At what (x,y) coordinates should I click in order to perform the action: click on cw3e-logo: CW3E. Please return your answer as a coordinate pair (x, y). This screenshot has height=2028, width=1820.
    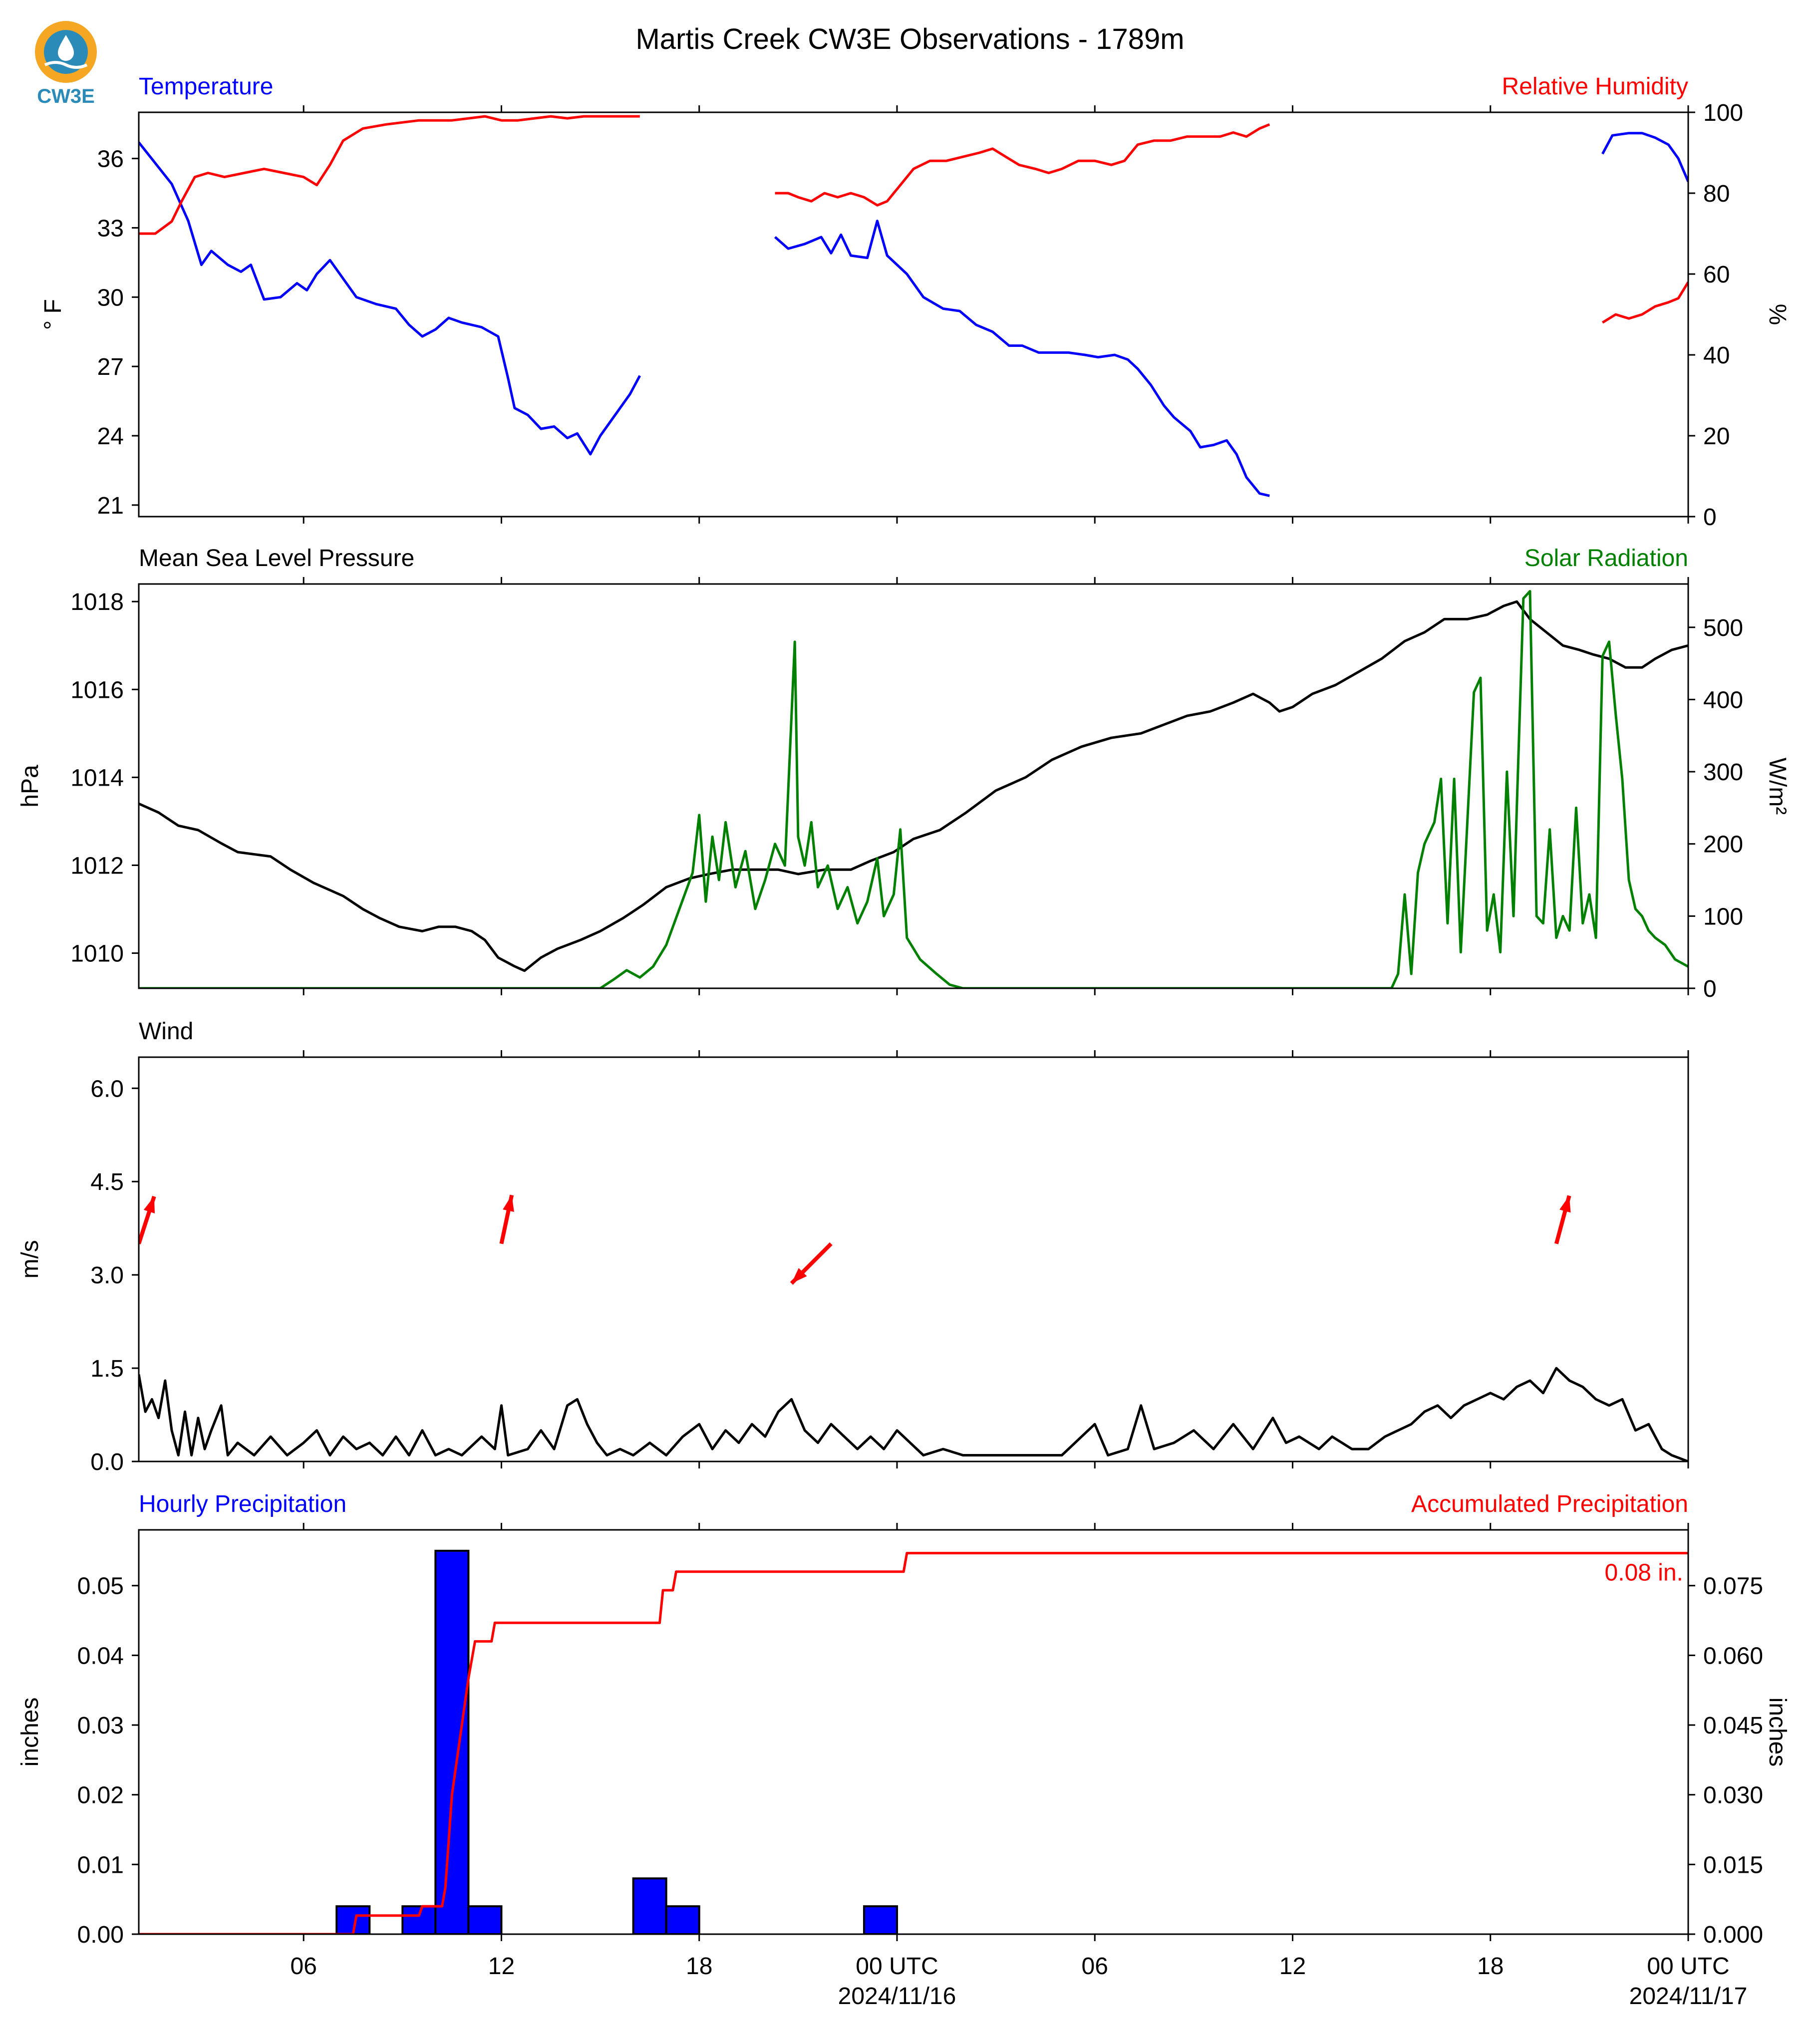
    Looking at the image, I should click on (66, 62).